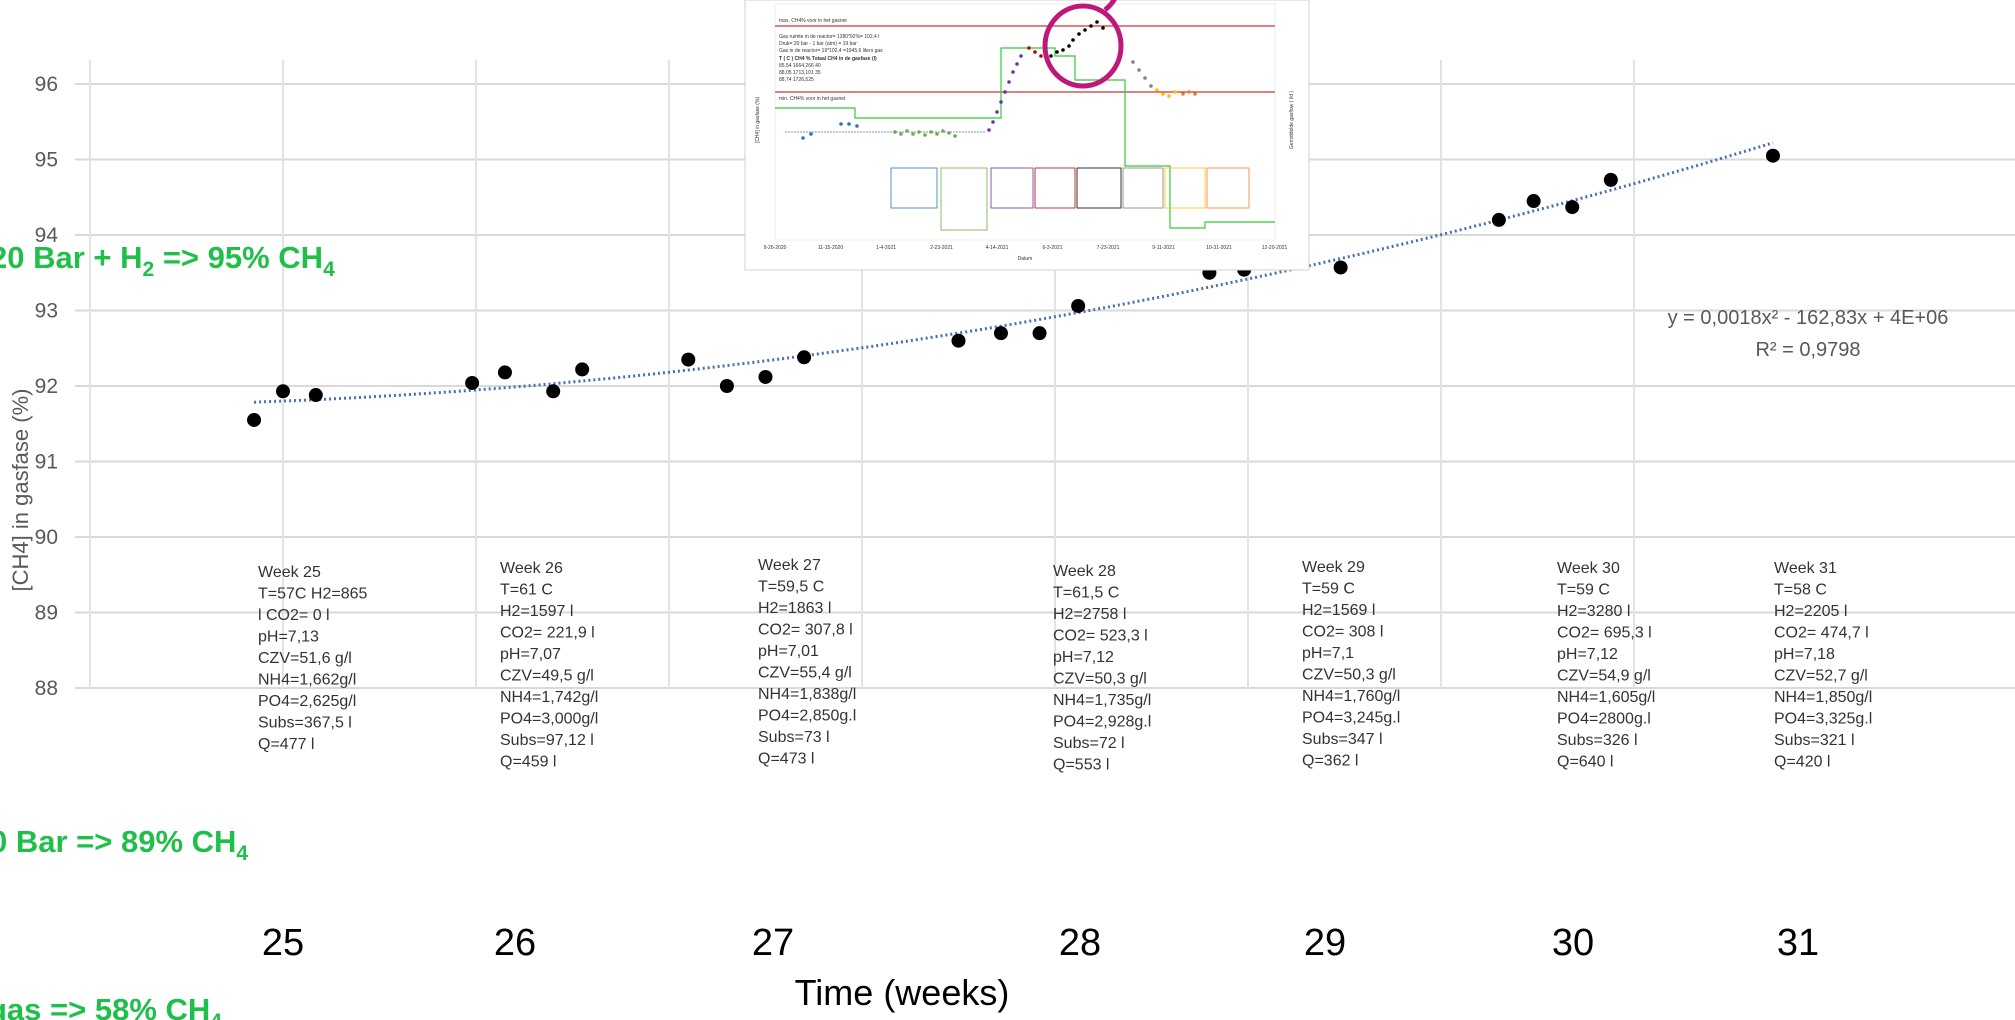 The height and width of the screenshot is (1020, 2015). What do you see at coordinates (1604, 676) in the screenshot?
I see `week-line: CZV=54,9 g/l` at bounding box center [1604, 676].